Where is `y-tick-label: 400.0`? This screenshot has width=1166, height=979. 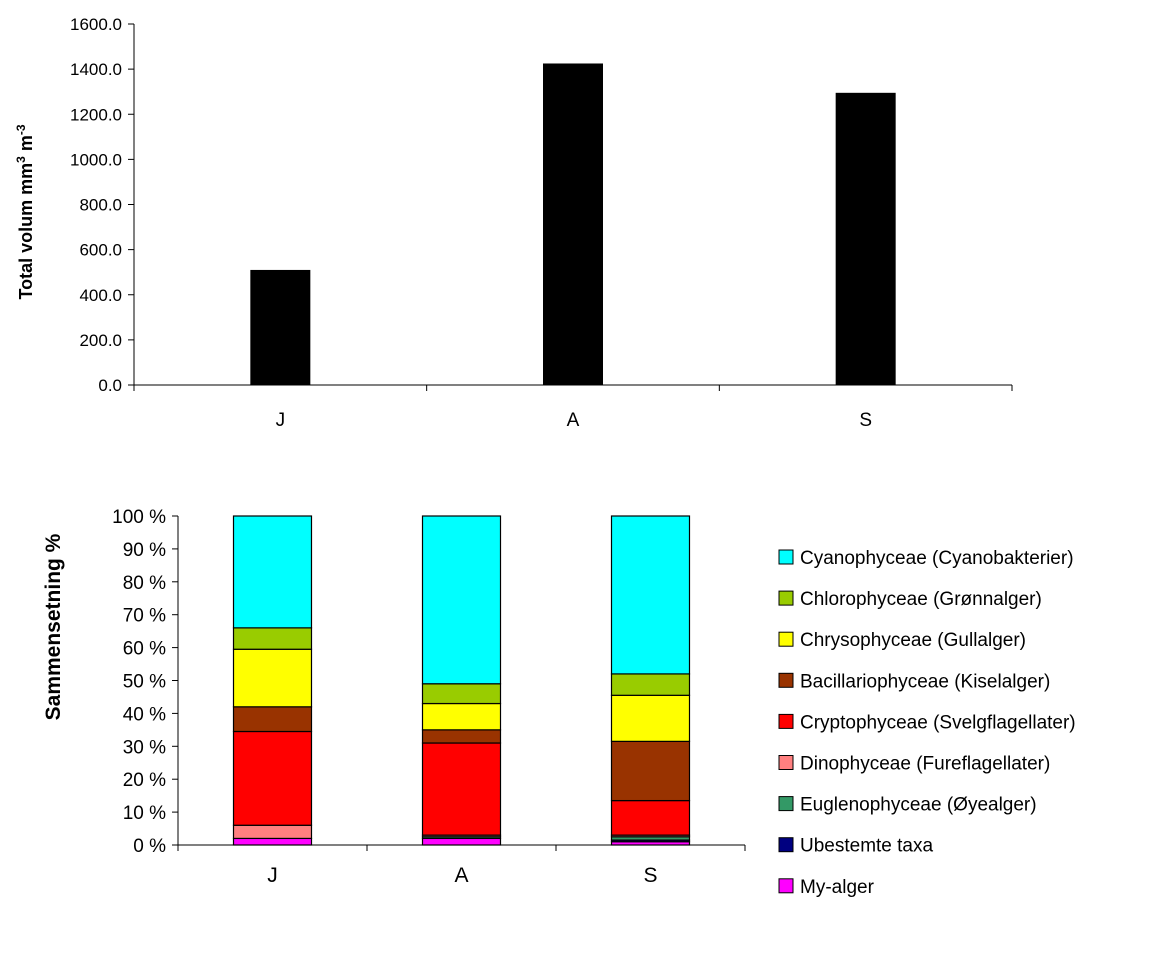 y-tick-label: 400.0 is located at coordinates (100, 295).